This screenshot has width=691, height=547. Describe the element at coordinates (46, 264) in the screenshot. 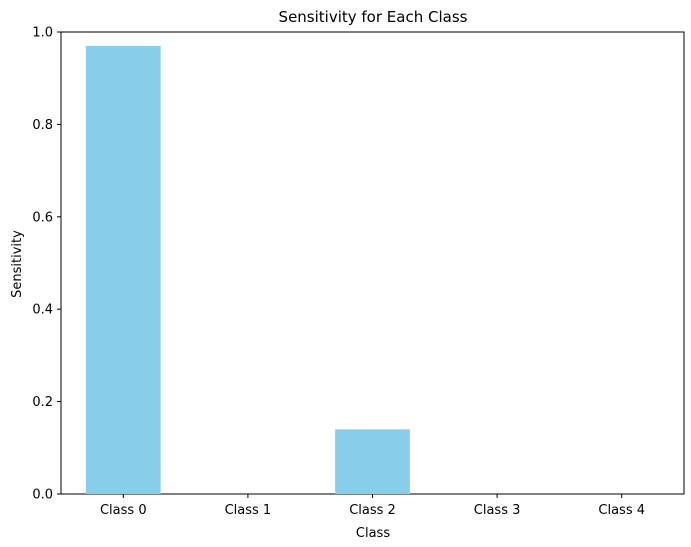

I see `y-axis: 0.0 0.2 0.4 0.6 0.8 1.0` at that location.